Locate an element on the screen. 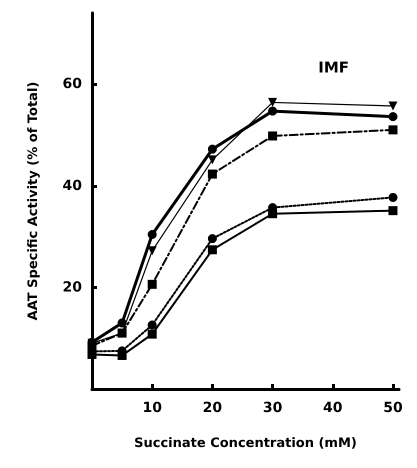  y-tick-label: 40 is located at coordinates (72, 186).